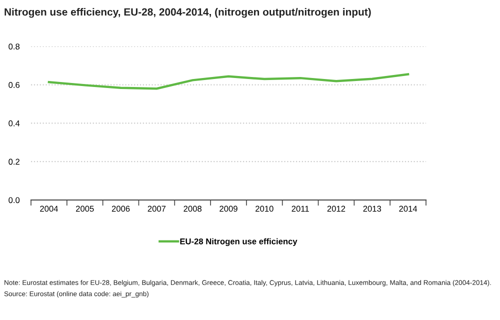 This screenshot has height=320, width=500. I want to click on y-tick-label: 0.4, so click(14, 123).